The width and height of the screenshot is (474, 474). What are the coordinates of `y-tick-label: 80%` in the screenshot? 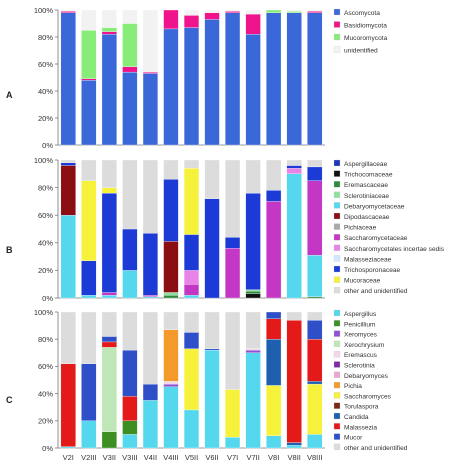 It's located at (45, 37).